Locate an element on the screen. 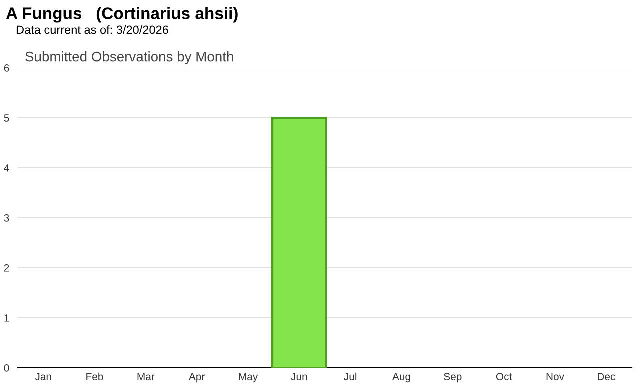 This screenshot has width=640, height=390. x-tick-label: Sep is located at coordinates (453, 378).